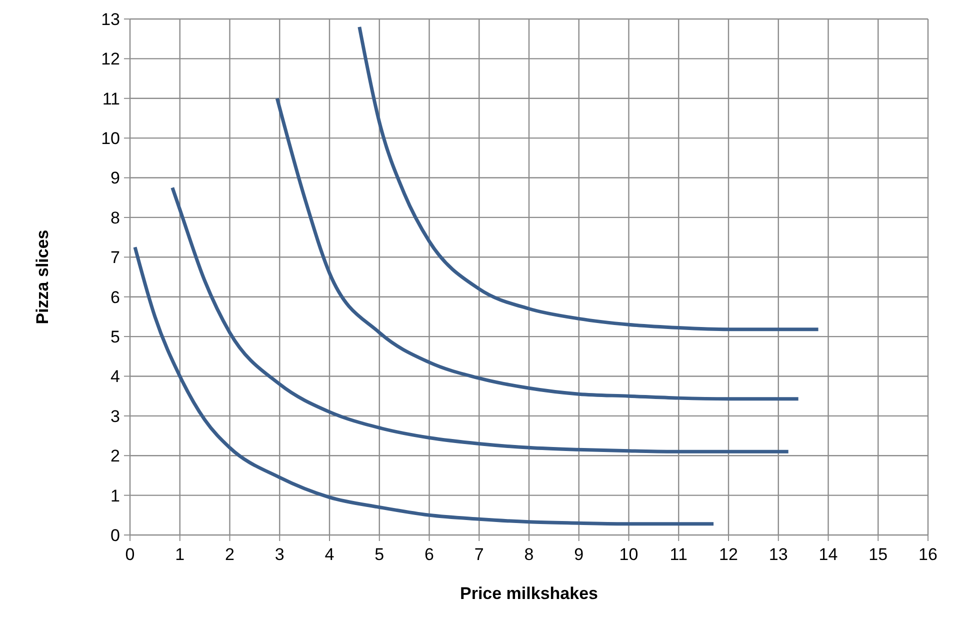 This screenshot has width=958, height=619. Describe the element at coordinates (111, 98) in the screenshot. I see `y-tick-label: 11` at that location.